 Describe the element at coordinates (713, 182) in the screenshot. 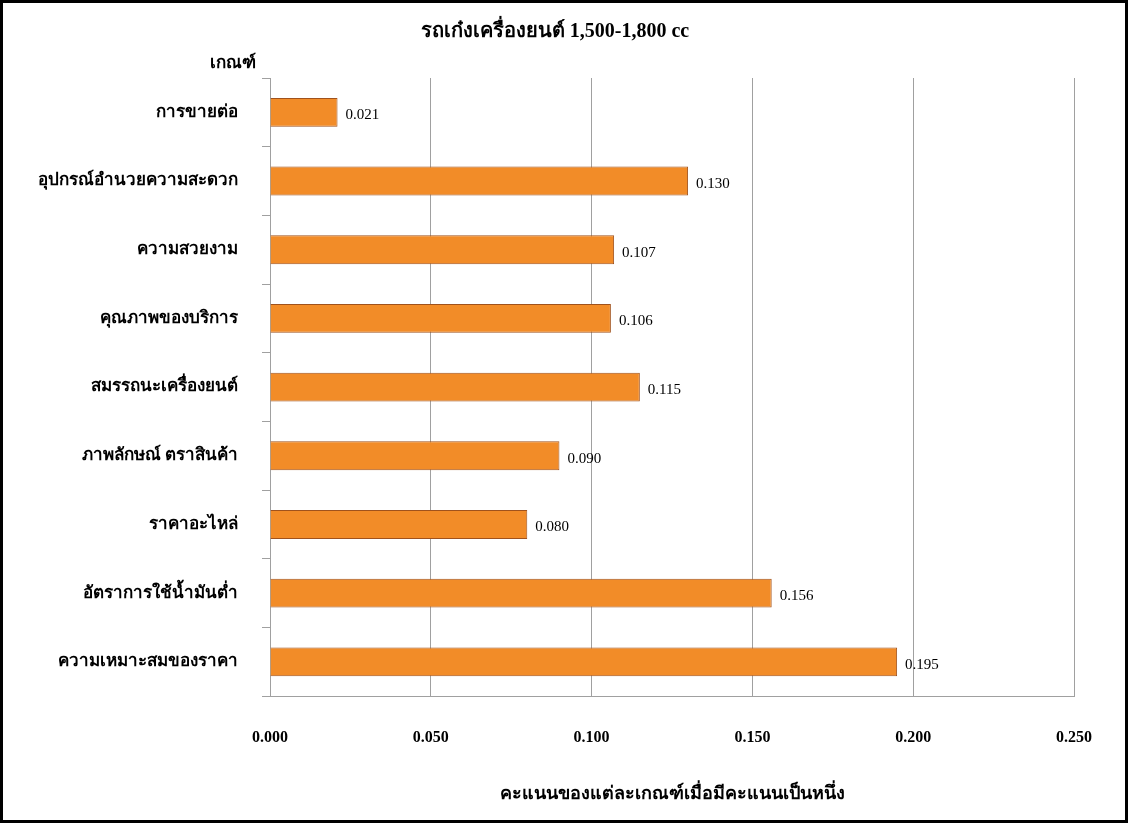

I see `data-label: 0.130` at that location.